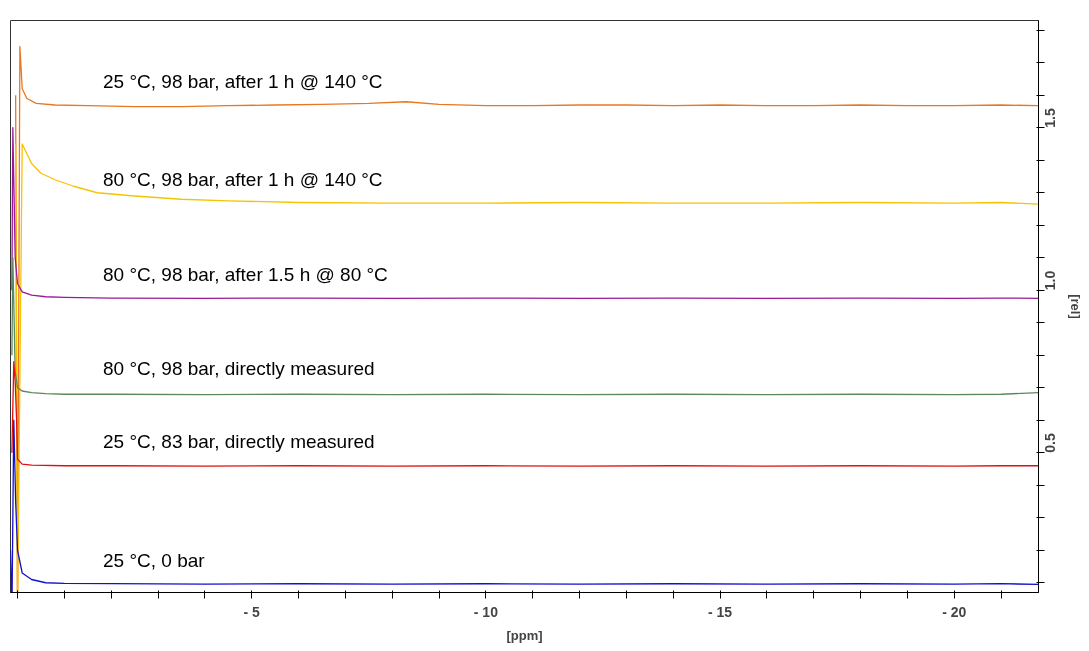 This screenshot has height=651, width=1089. What do you see at coordinates (954, 611) in the screenshot?
I see `x-tick-label: - 20` at bounding box center [954, 611].